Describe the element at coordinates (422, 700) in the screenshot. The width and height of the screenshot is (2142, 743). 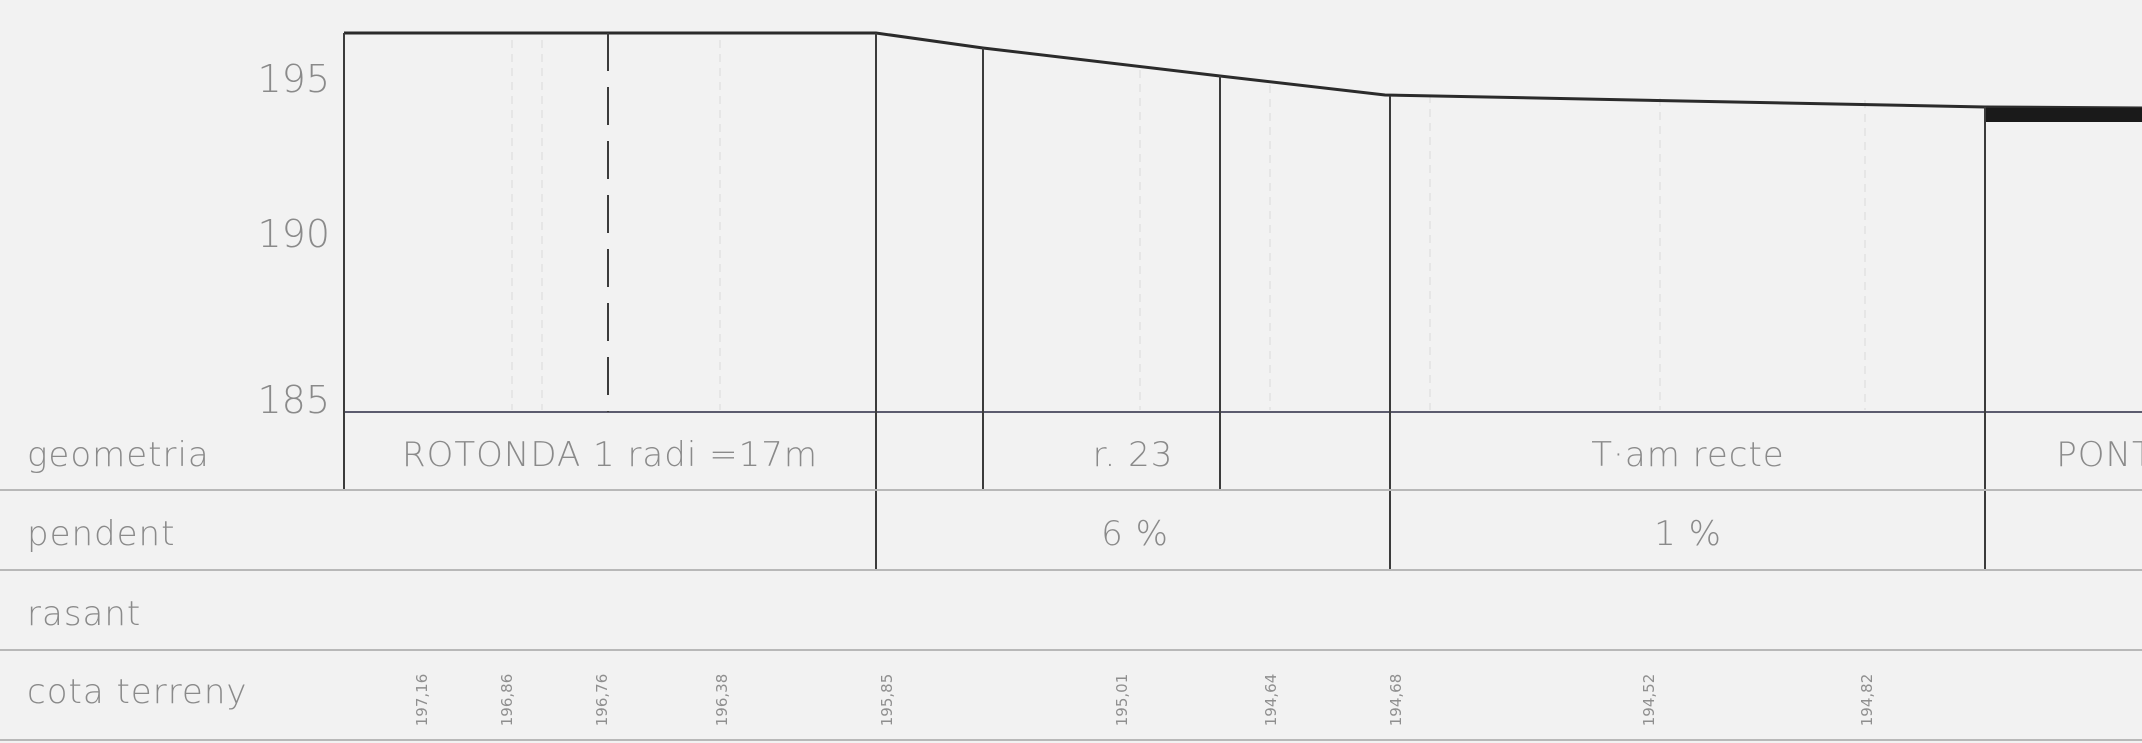
I see `terrain-elevation-1: 197,16` at that location.